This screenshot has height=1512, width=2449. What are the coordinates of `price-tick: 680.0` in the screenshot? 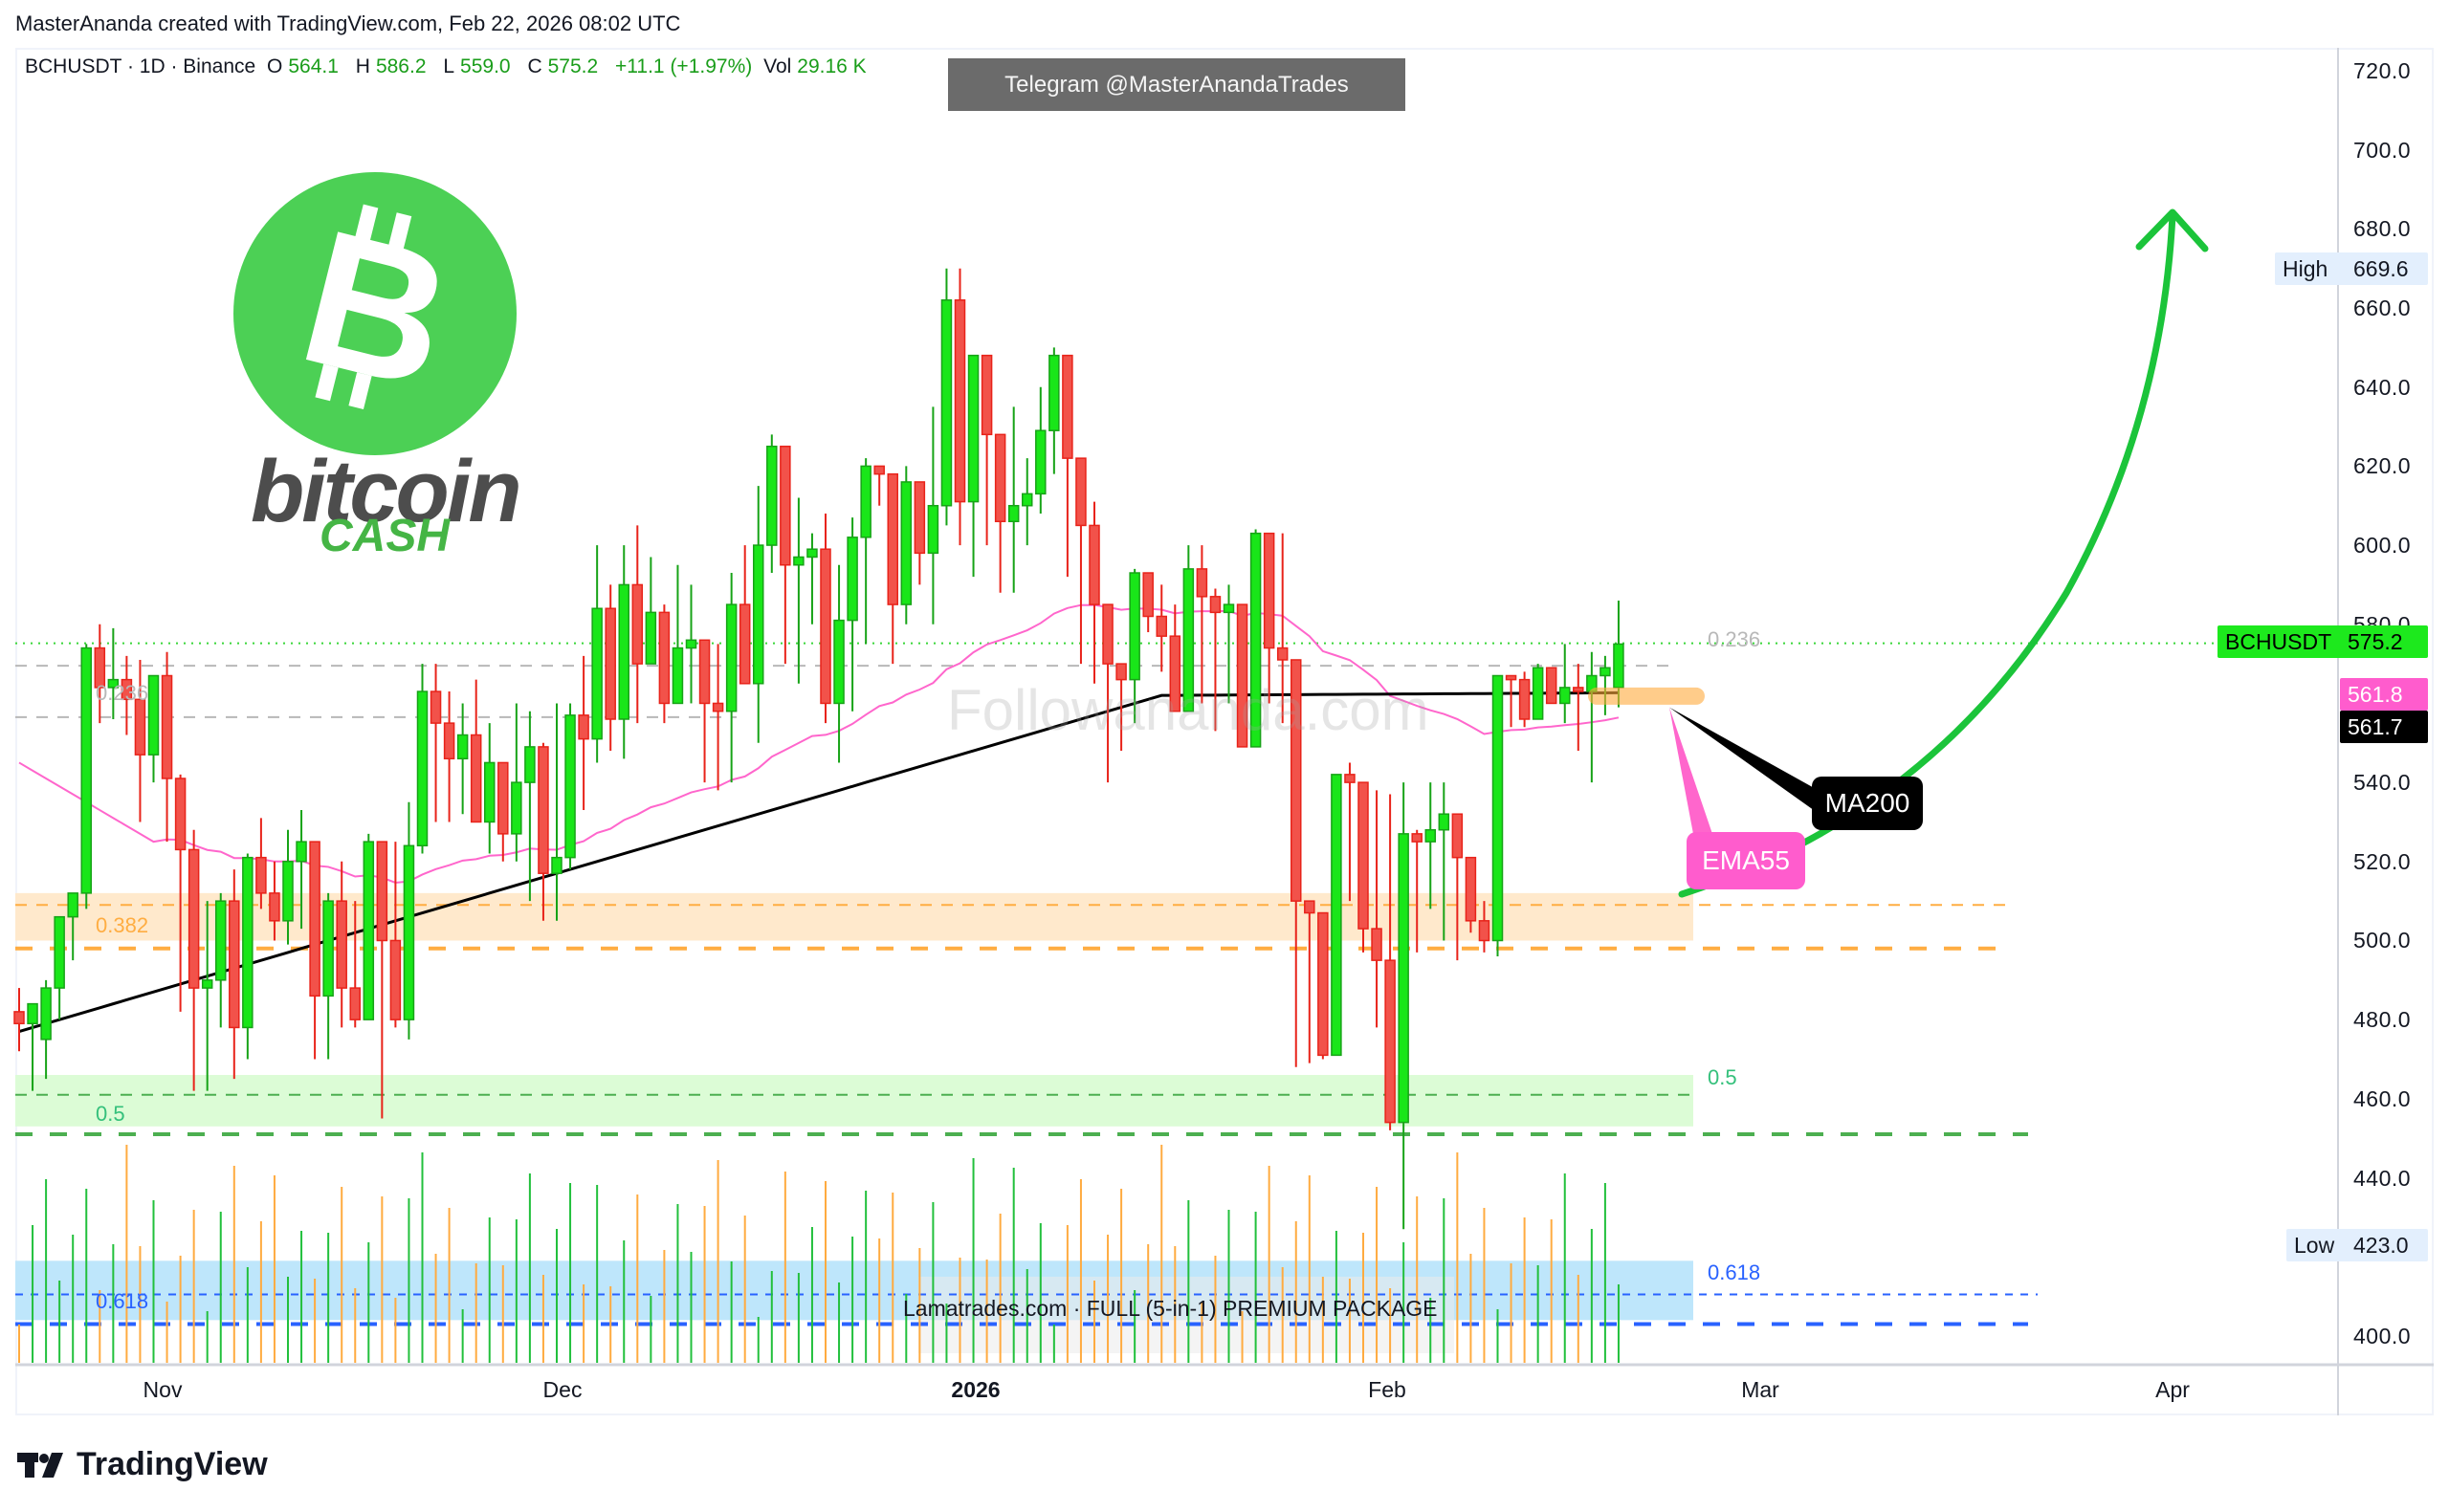 It's located at (2383, 229).